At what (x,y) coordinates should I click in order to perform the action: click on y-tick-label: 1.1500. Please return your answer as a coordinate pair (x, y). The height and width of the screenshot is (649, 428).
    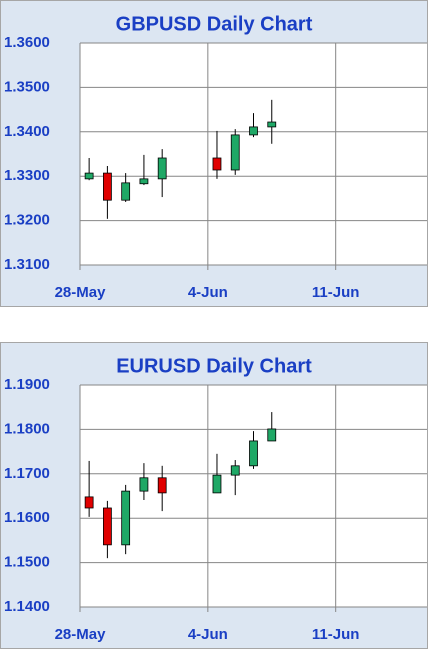
    Looking at the image, I should click on (27, 562).